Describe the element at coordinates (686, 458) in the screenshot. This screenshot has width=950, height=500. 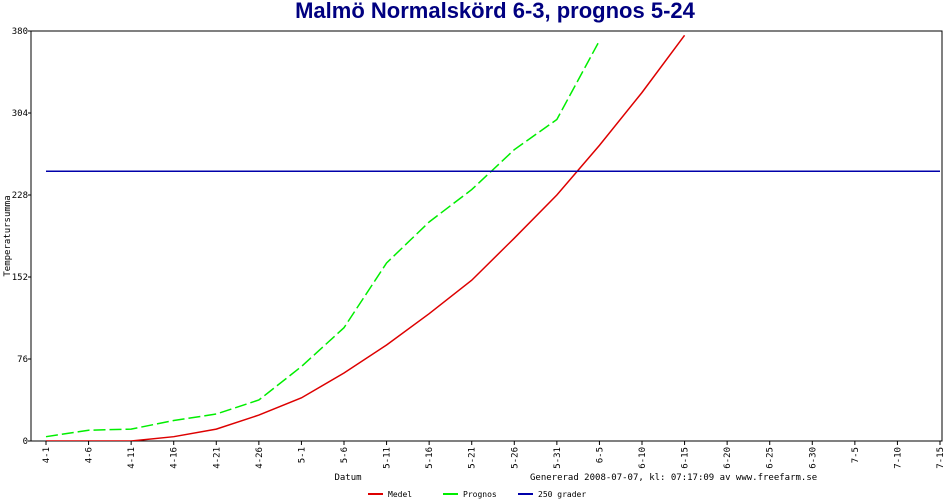
I see `x-tick-label: 6-15` at that location.